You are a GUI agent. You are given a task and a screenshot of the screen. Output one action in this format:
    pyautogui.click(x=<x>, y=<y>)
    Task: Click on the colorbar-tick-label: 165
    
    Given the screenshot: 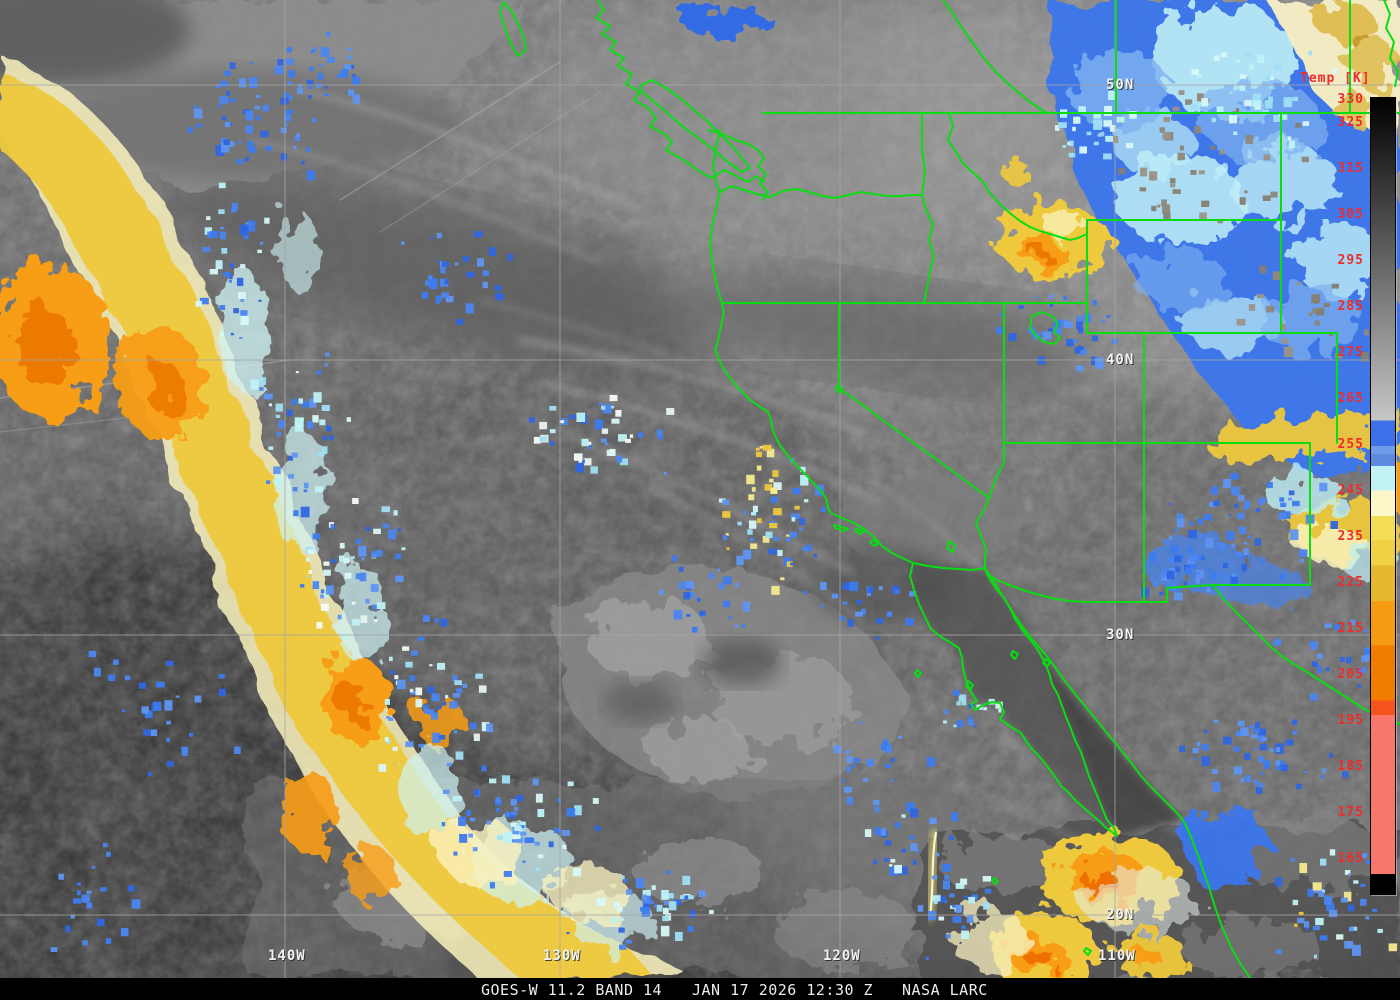 What is the action you would take?
    pyautogui.click(x=1350, y=858)
    